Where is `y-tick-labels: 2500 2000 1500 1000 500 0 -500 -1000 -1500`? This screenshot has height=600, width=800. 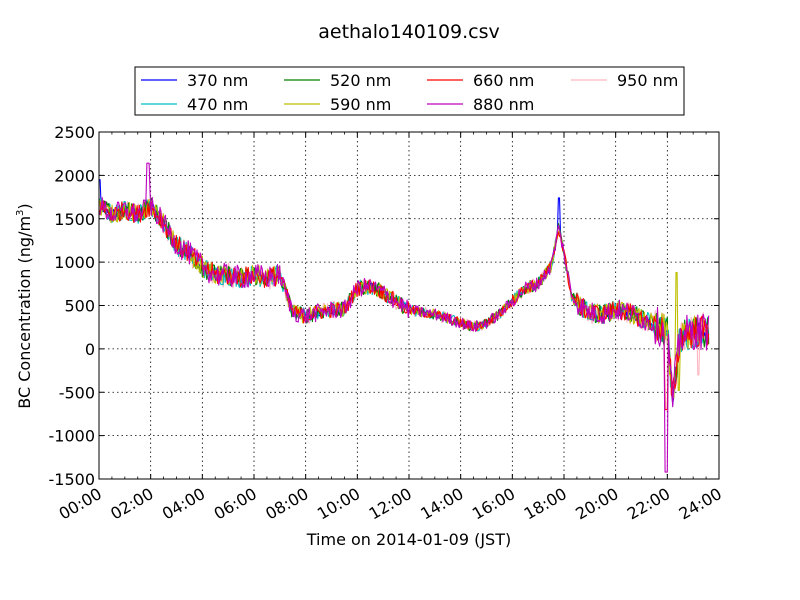 y-tick-labels: 2500 2000 1500 1000 500 0 -500 -1000 -1500 is located at coordinates (72, 306).